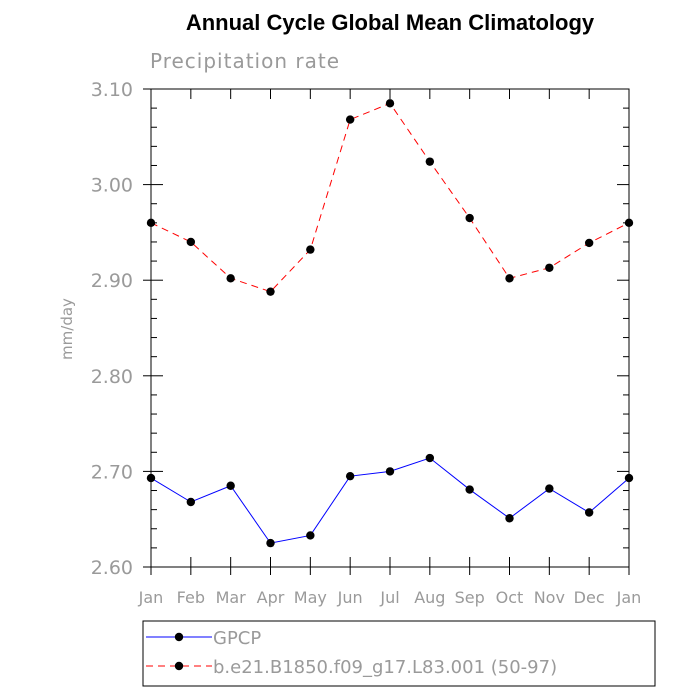 This screenshot has height=700, width=700. Describe the element at coordinates (271, 597) in the screenshot. I see `x-tick-label: Apr` at that location.